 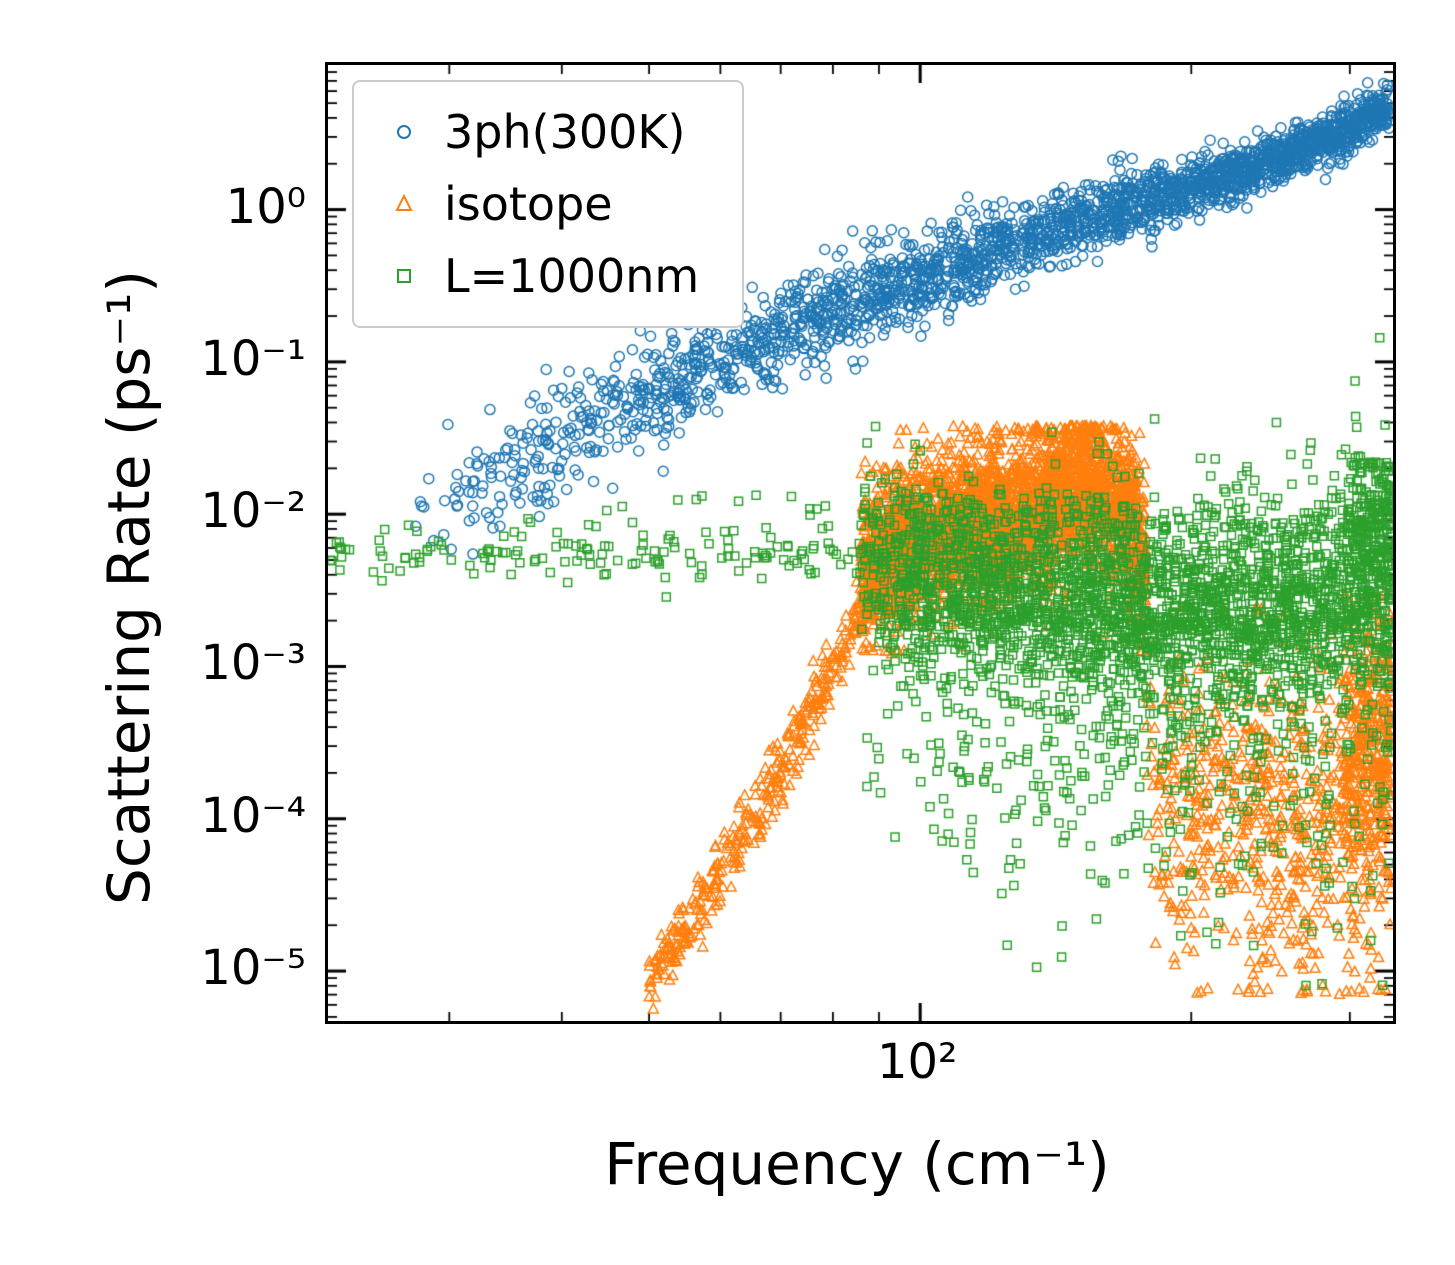 I want to click on y-tick-label: 10⁻⁴, so click(x=253, y=815).